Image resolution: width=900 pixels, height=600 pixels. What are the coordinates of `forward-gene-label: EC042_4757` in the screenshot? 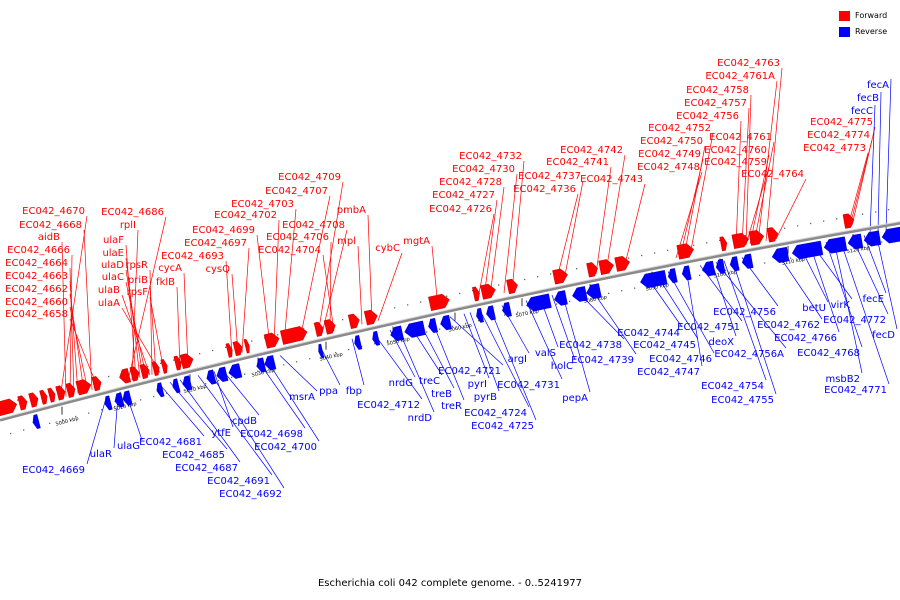 It's located at (715, 103).